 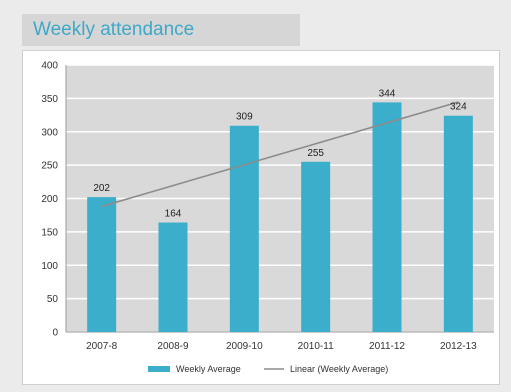 I want to click on x-tick-label: 2009-10, so click(x=244, y=346).